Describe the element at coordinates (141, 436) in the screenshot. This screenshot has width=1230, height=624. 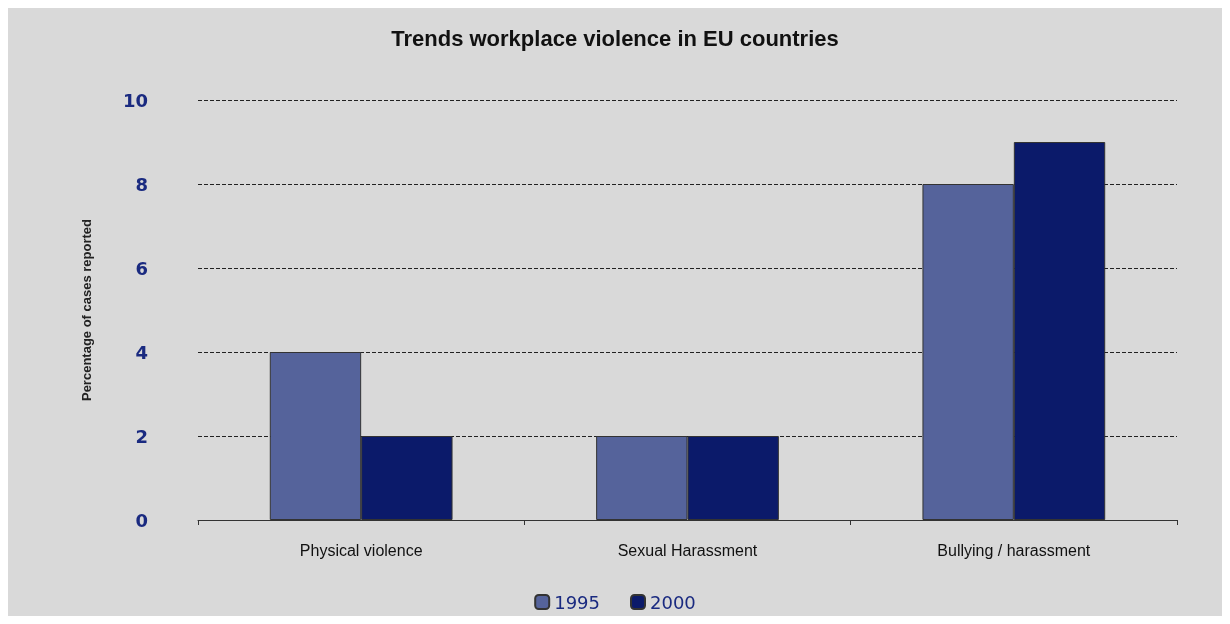
I see `y-tick-label: 2` at that location.